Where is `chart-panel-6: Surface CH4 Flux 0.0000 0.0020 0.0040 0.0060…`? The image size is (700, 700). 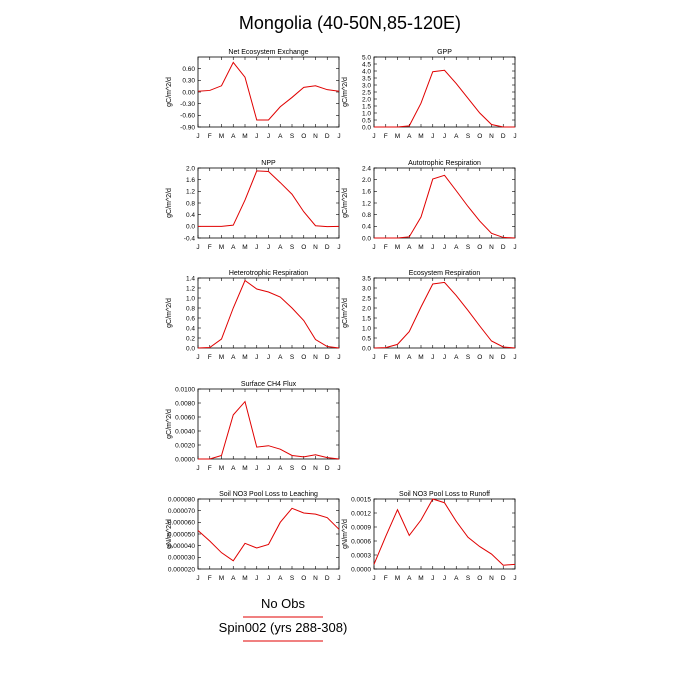 chart-panel-6: Surface CH4 Flux 0.0000 0.0020 0.0040 0.0060… is located at coordinates (253, 426).